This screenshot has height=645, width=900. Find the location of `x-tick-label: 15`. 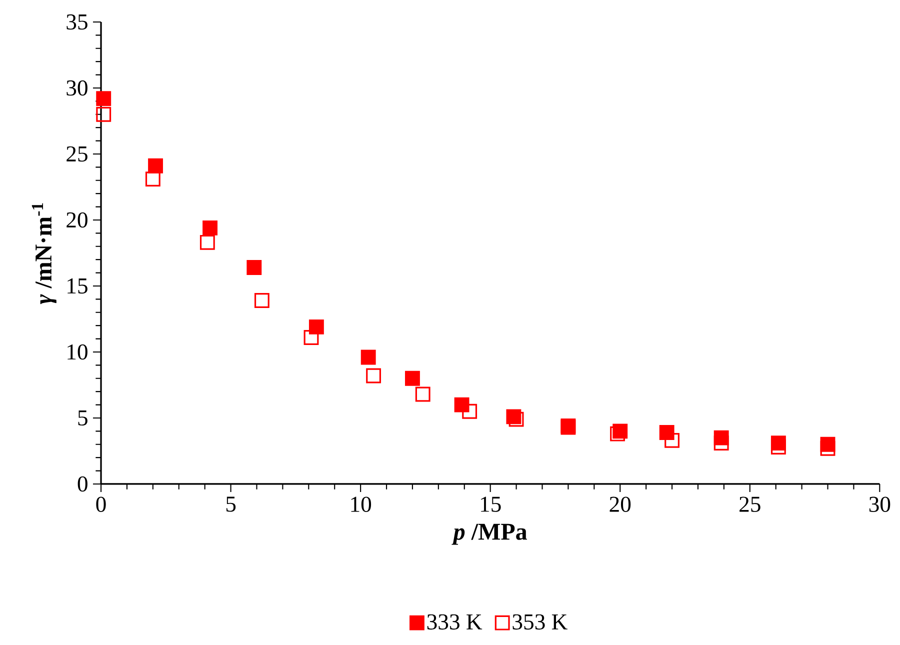

x-tick-label: 15 is located at coordinates (490, 504).